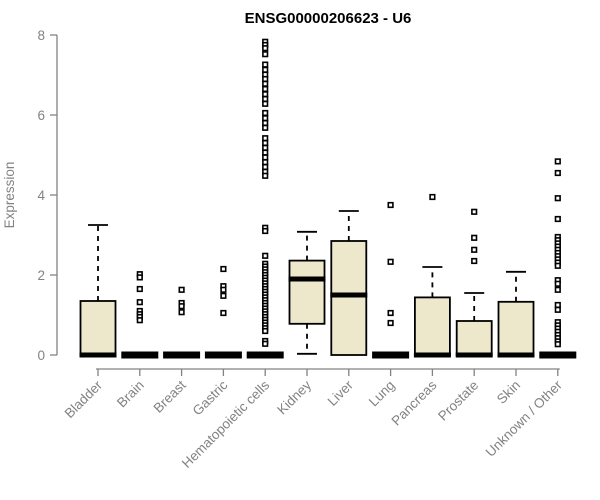 The width and height of the screenshot is (600, 500). What do you see at coordinates (432, 275) in the screenshot?
I see `boxplot-pancreas` at bounding box center [432, 275].